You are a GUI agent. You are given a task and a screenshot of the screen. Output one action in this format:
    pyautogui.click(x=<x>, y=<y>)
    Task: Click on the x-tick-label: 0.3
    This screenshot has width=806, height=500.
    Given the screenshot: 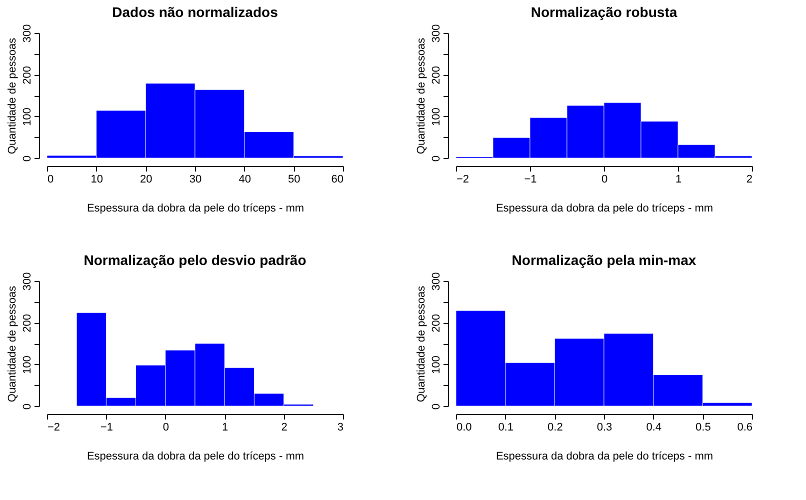 What is the action you would take?
    pyautogui.click(x=604, y=428)
    